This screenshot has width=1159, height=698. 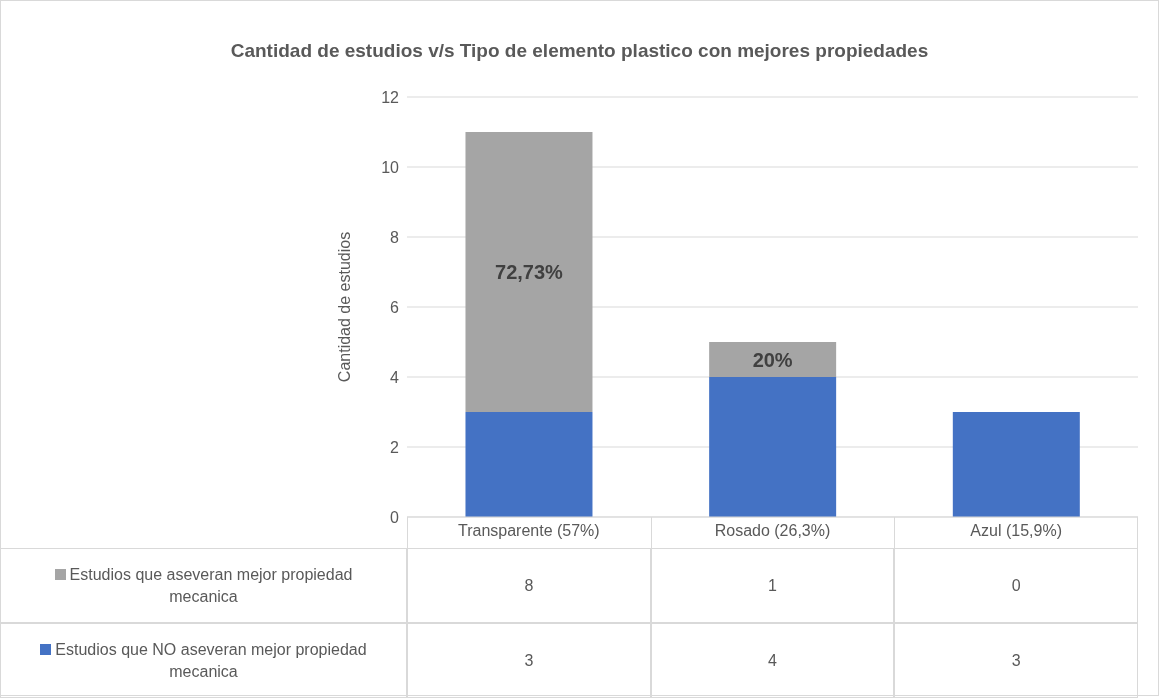 What do you see at coordinates (772, 531) in the screenshot?
I see `x-tick-label: Rosado (26,3%)` at bounding box center [772, 531].